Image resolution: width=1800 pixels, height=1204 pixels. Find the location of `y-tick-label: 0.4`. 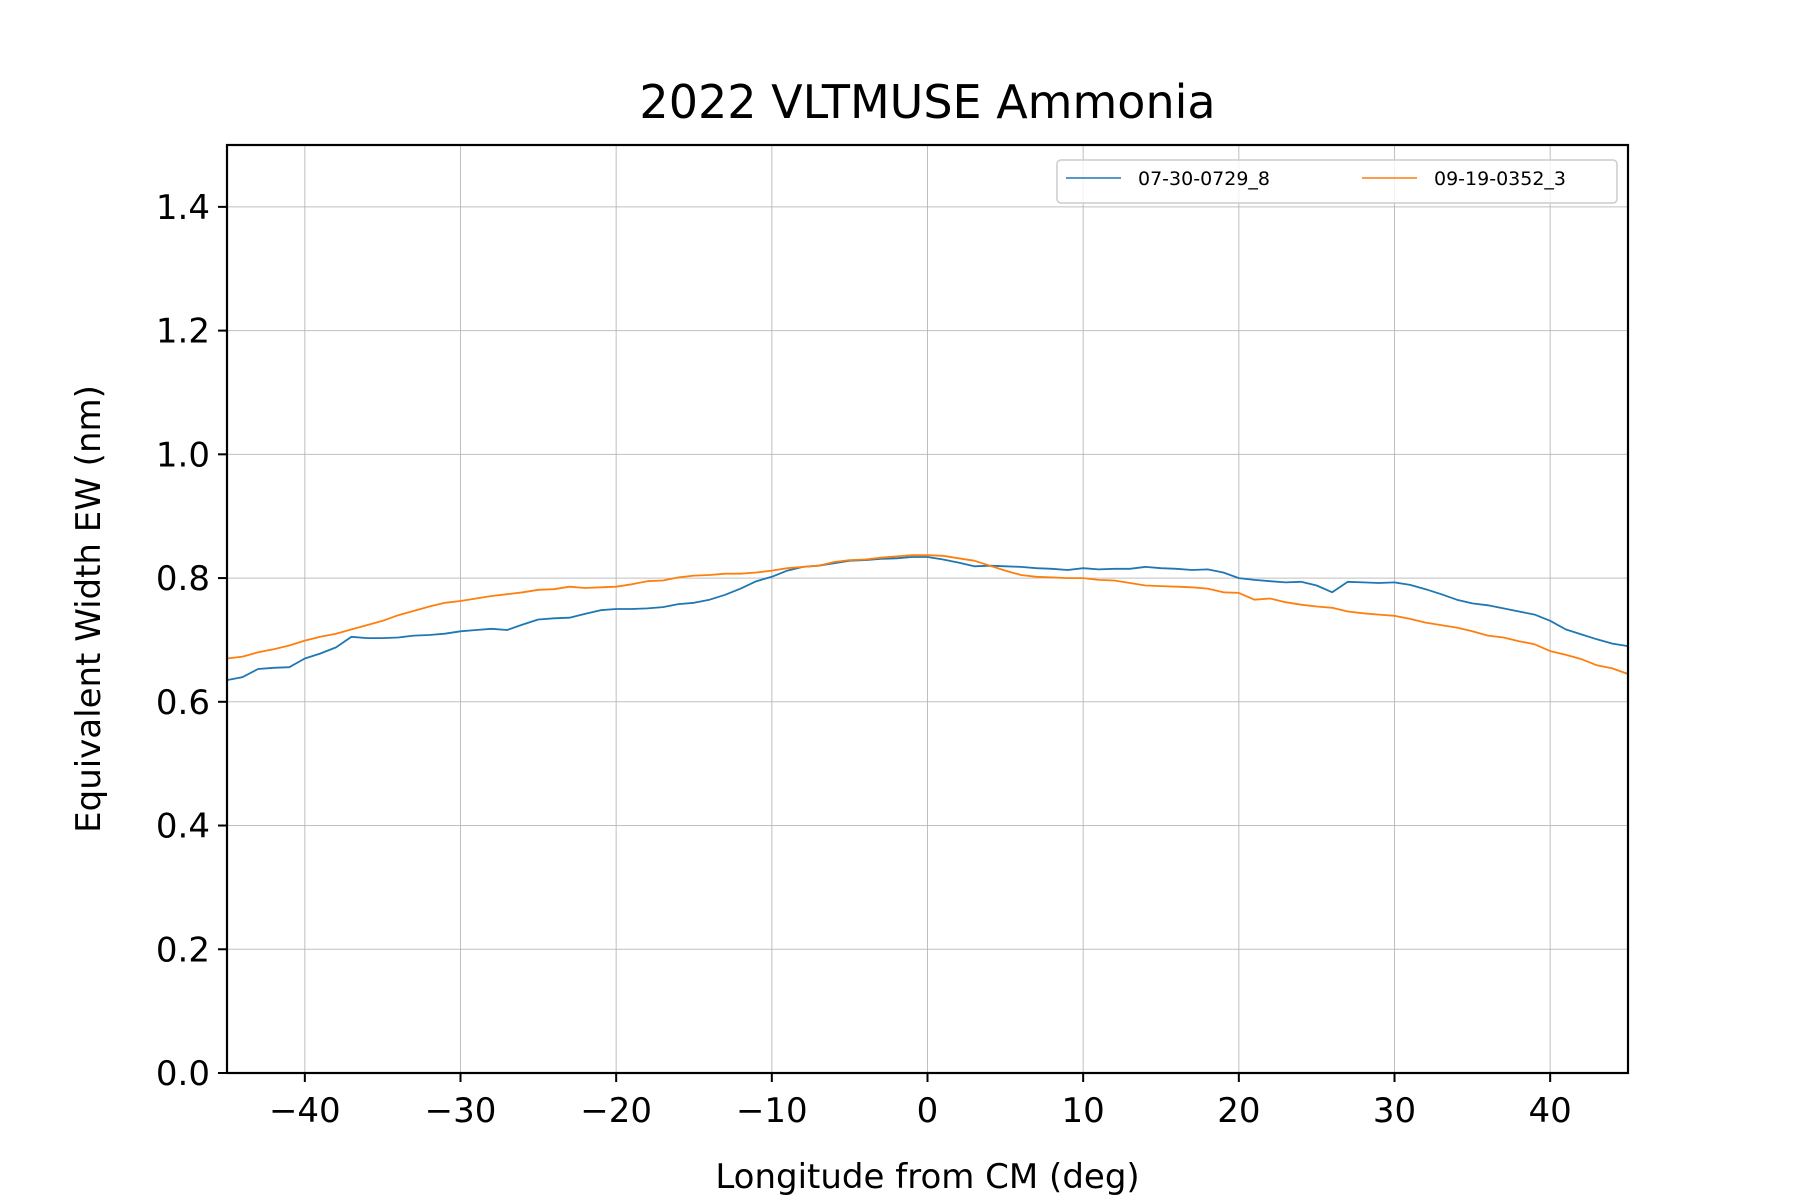

y-tick-label: 0.4 is located at coordinates (183, 827).